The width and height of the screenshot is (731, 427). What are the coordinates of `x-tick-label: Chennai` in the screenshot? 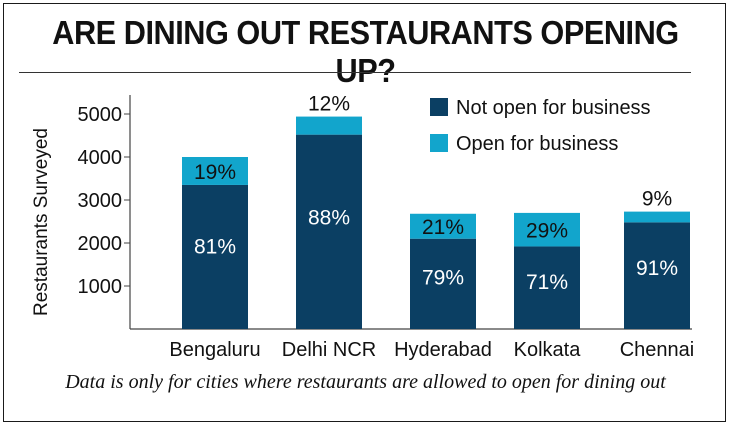 It's located at (657, 350).